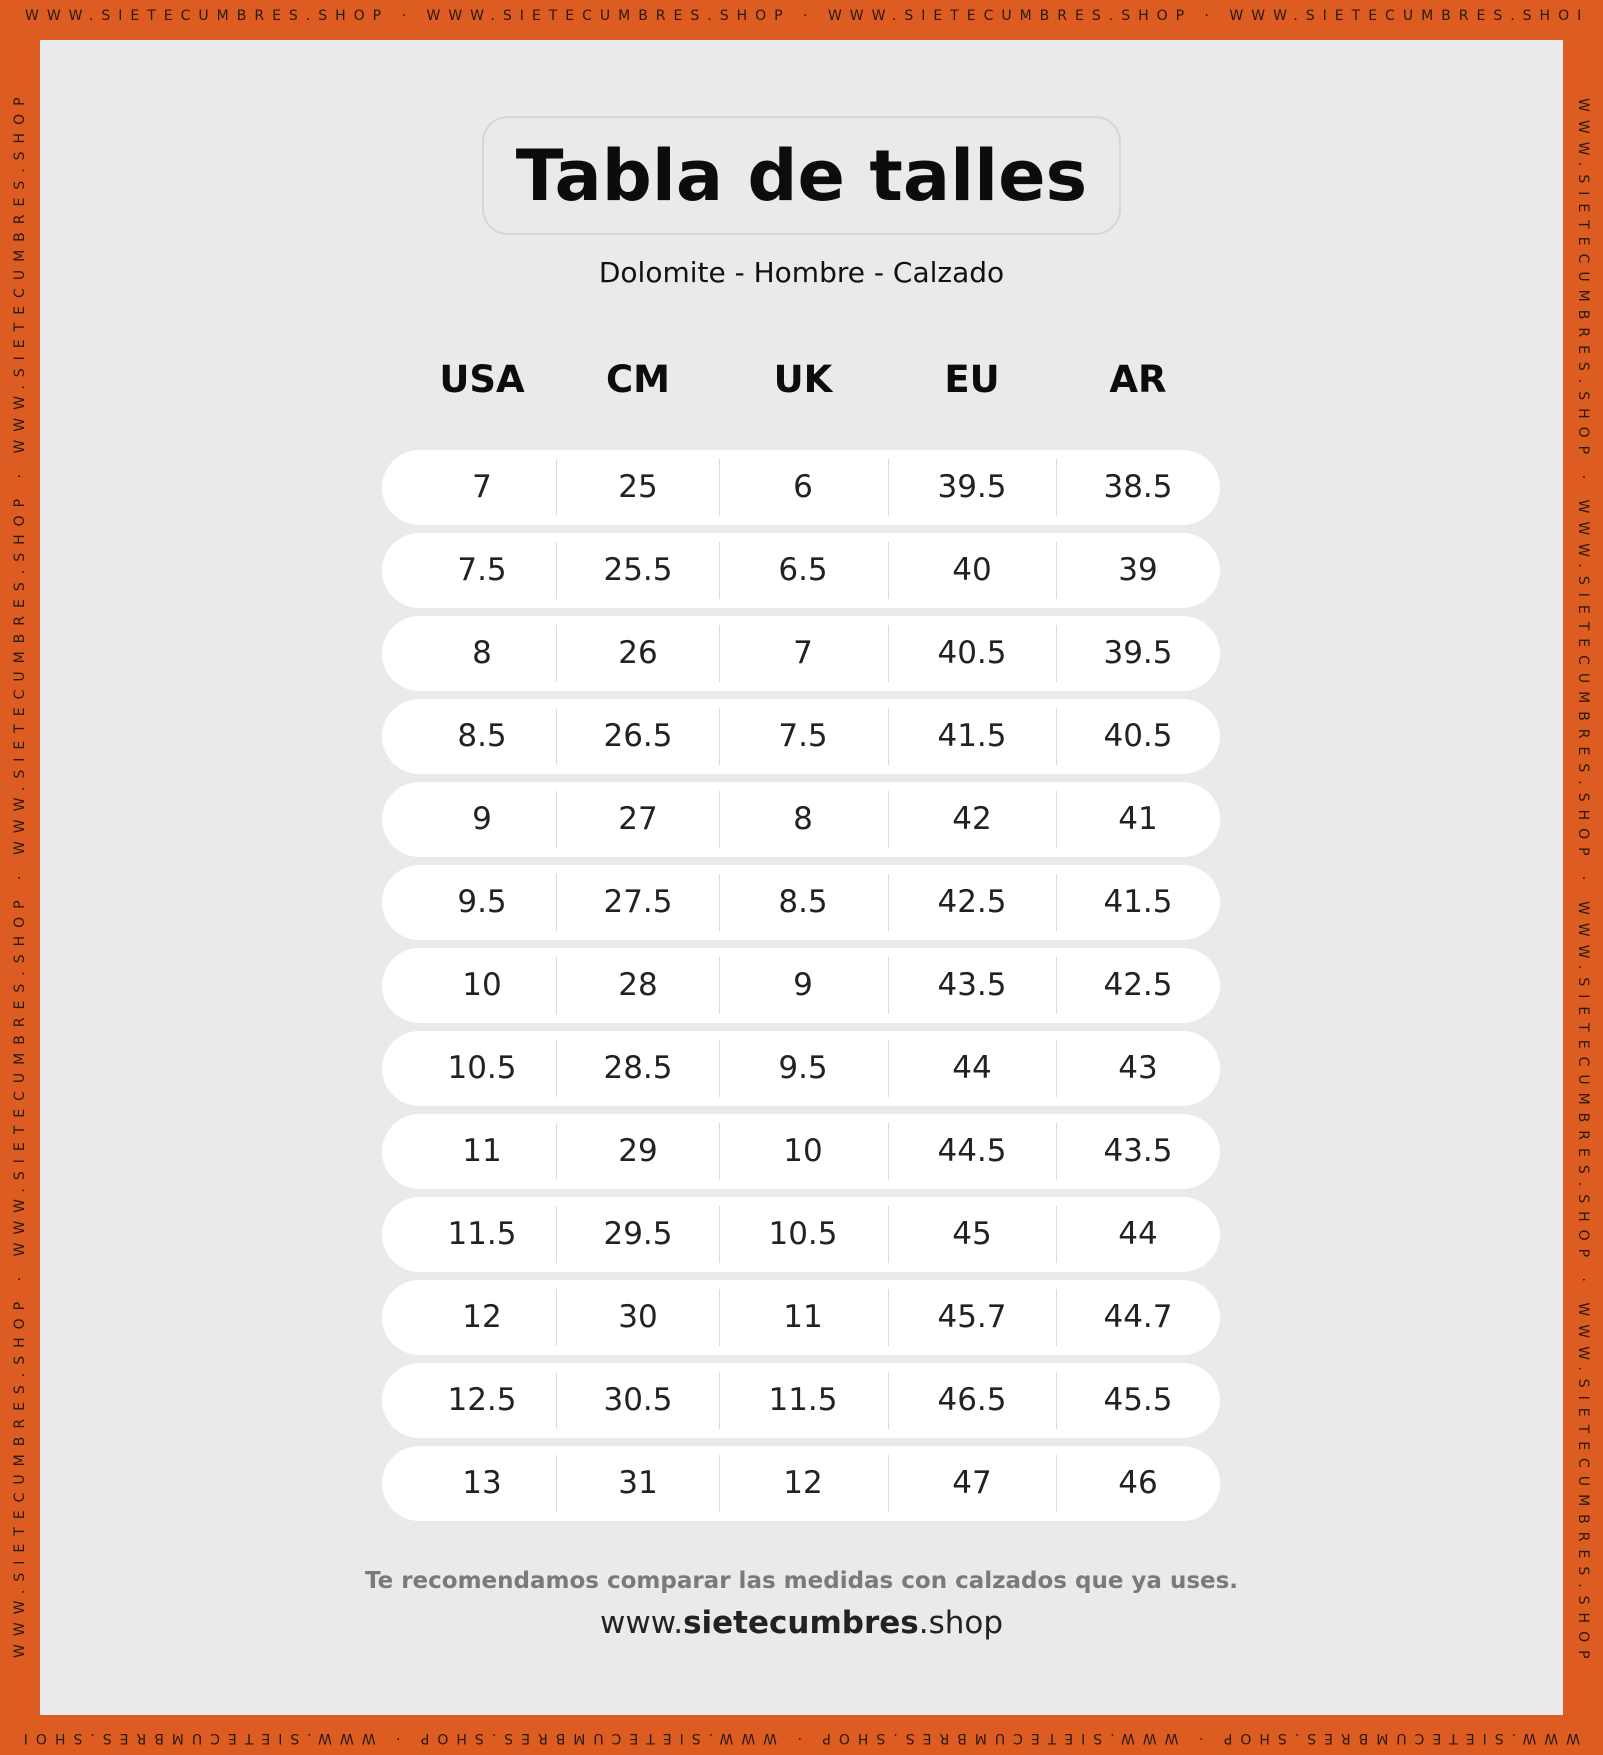 The image size is (1603, 1755). What do you see at coordinates (1138, 902) in the screenshot?
I see `table-cell-ar: 41.5` at bounding box center [1138, 902].